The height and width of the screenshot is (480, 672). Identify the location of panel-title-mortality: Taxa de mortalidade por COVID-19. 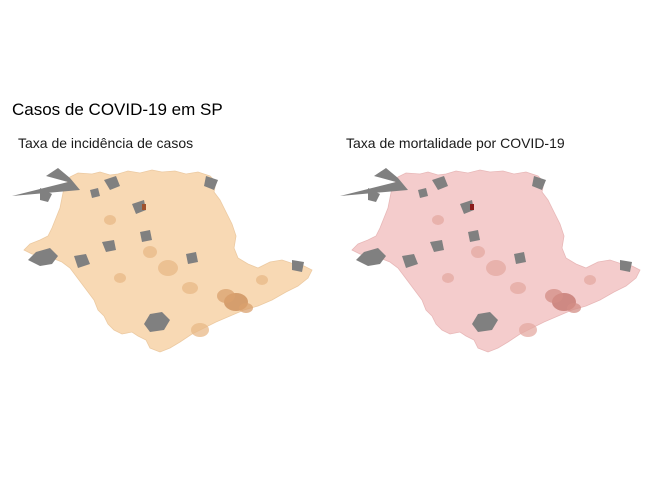
(455, 143).